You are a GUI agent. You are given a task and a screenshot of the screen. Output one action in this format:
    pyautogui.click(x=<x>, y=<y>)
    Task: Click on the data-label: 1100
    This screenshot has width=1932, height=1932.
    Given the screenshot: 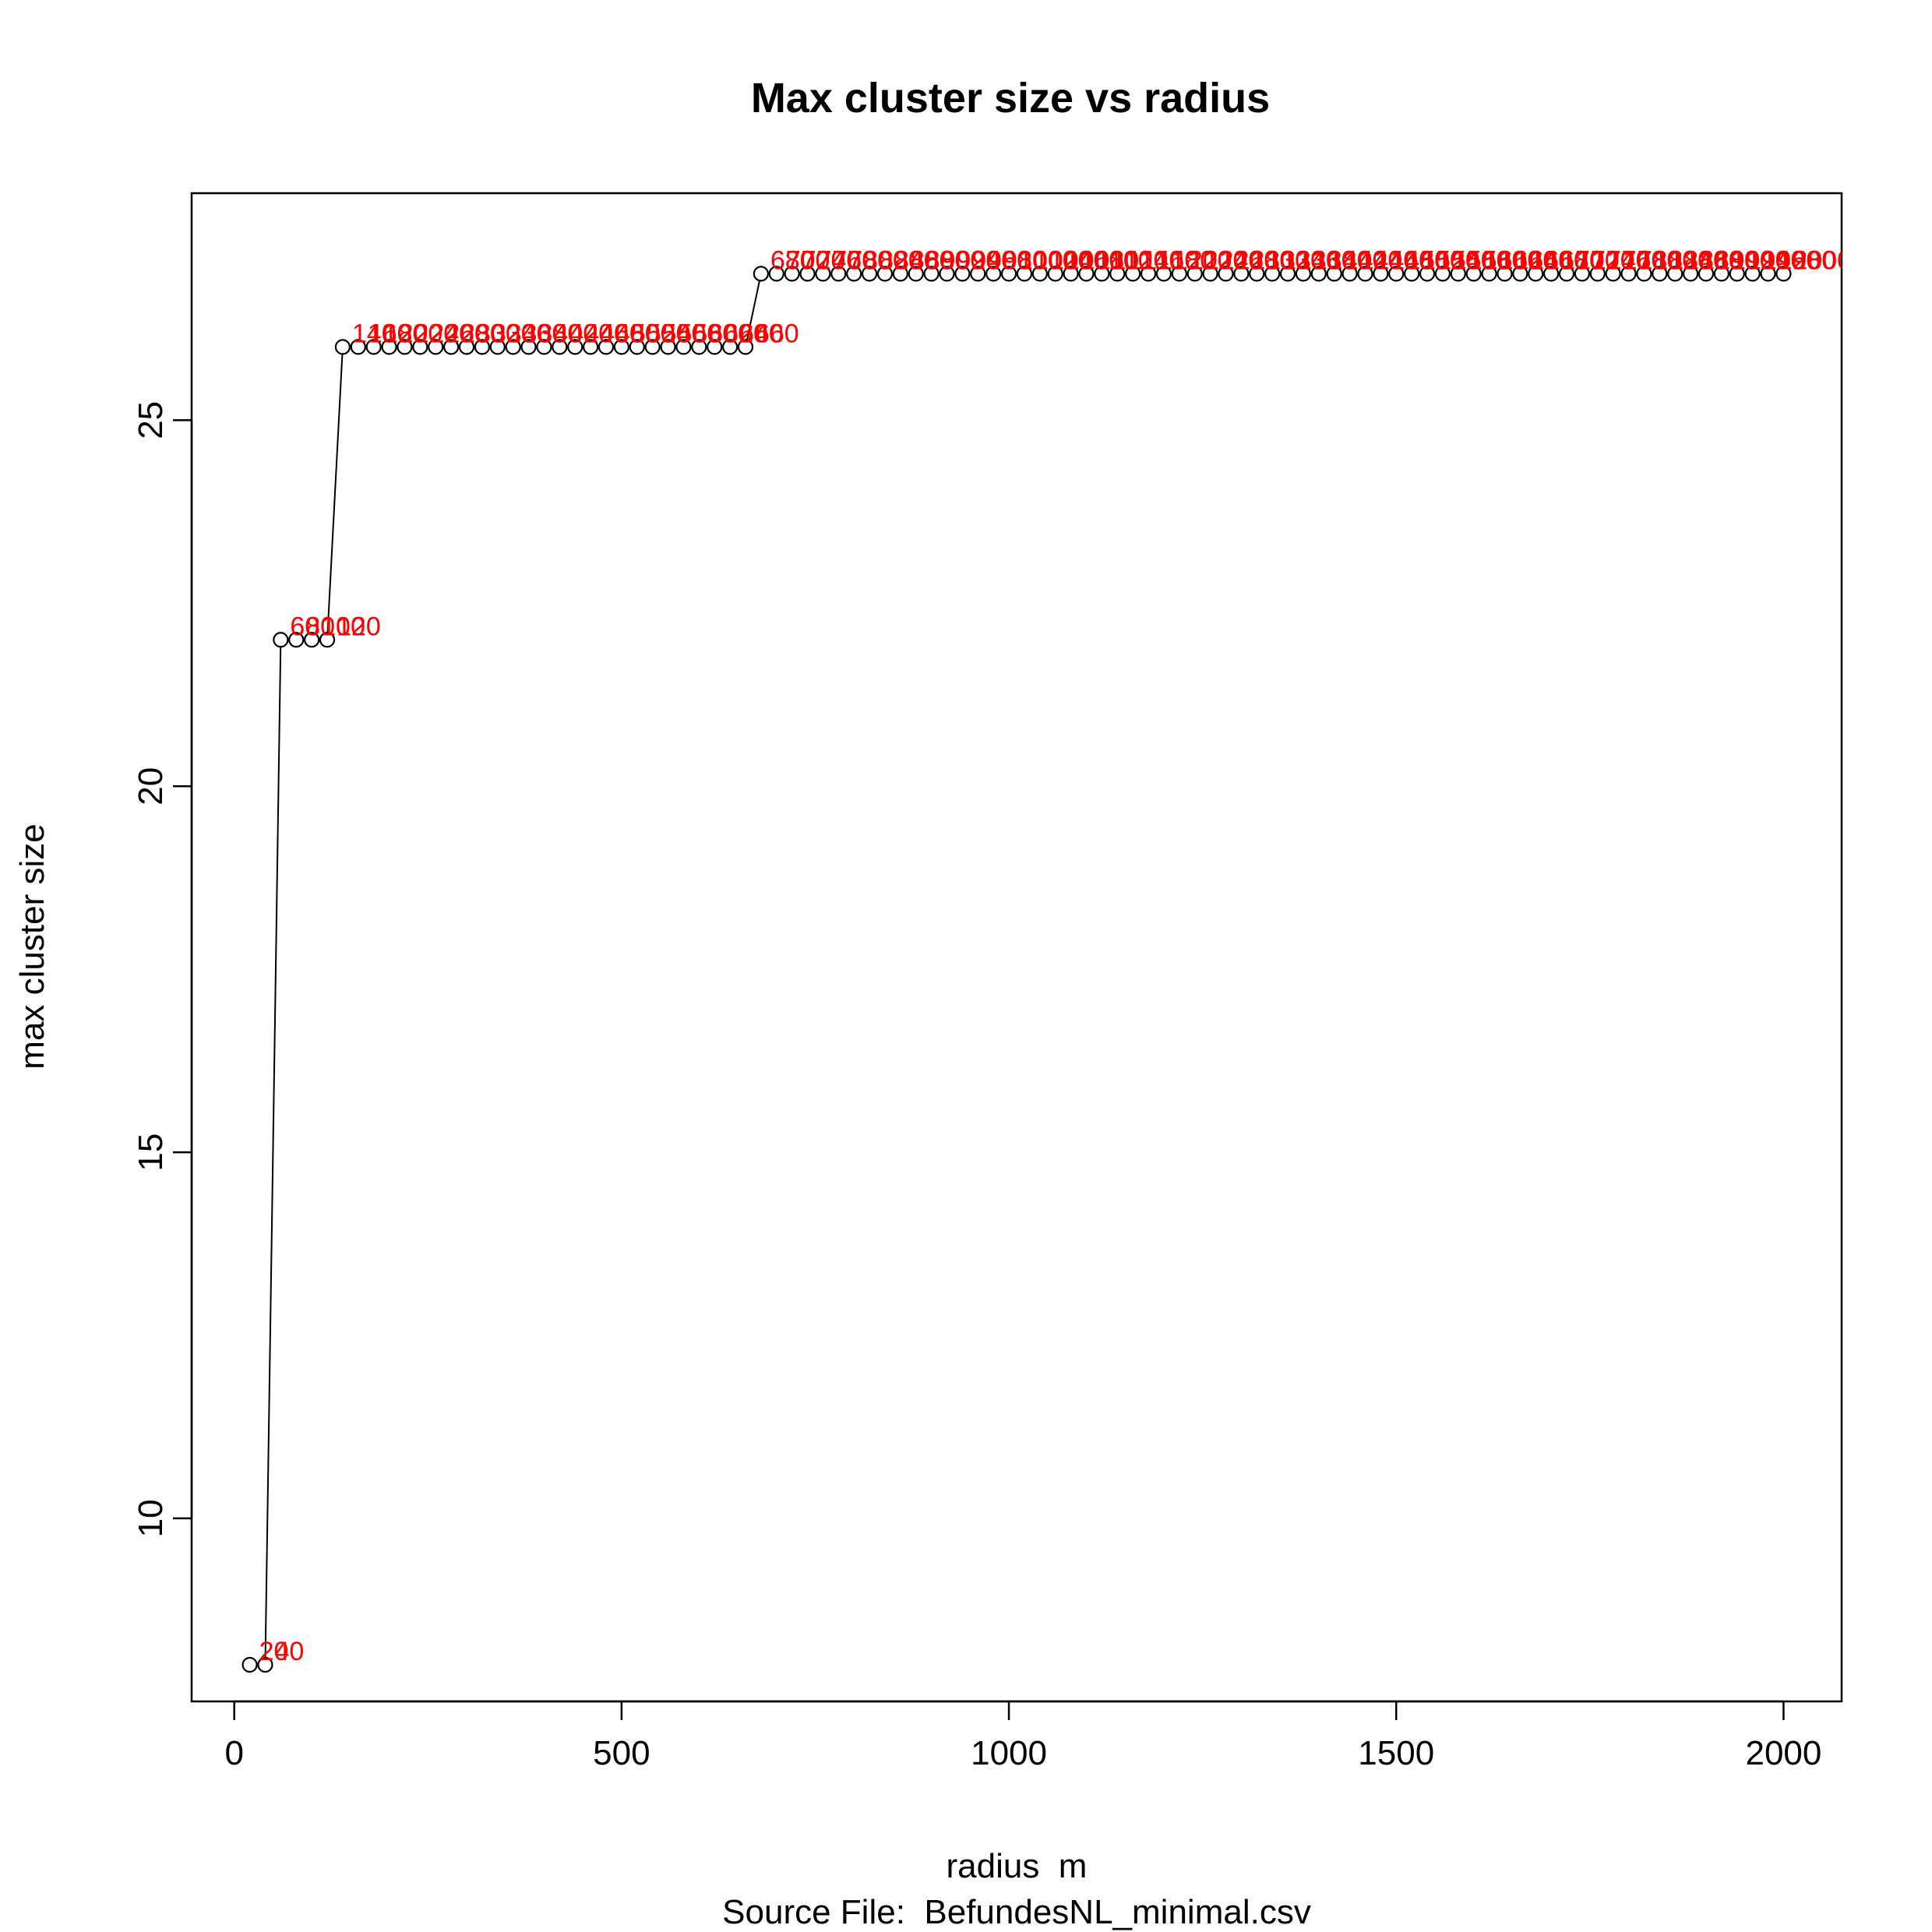 What is the action you would take?
    pyautogui.click(x=1123, y=260)
    